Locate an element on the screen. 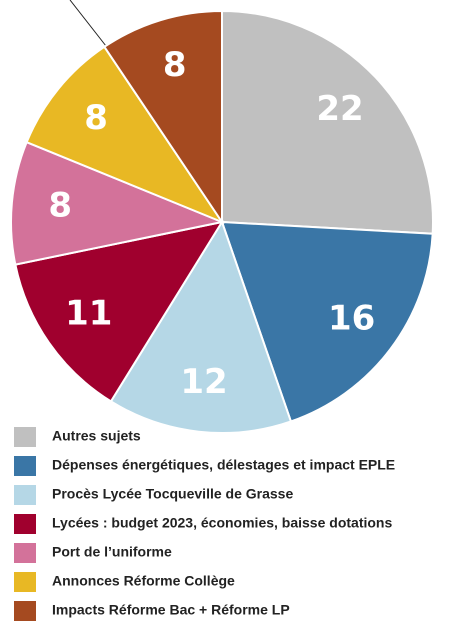 Image resolution: width=459 pixels, height=642 pixels. legend-label: Annonces Réforme Collège is located at coordinates (143, 581).